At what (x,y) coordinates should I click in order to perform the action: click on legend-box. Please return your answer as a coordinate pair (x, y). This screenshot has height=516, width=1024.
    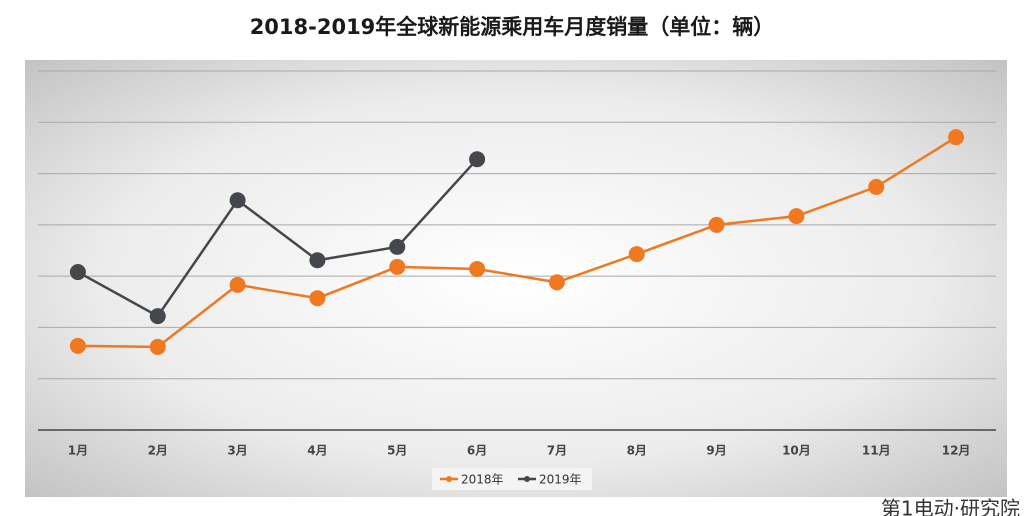
    Looking at the image, I should click on (512, 479).